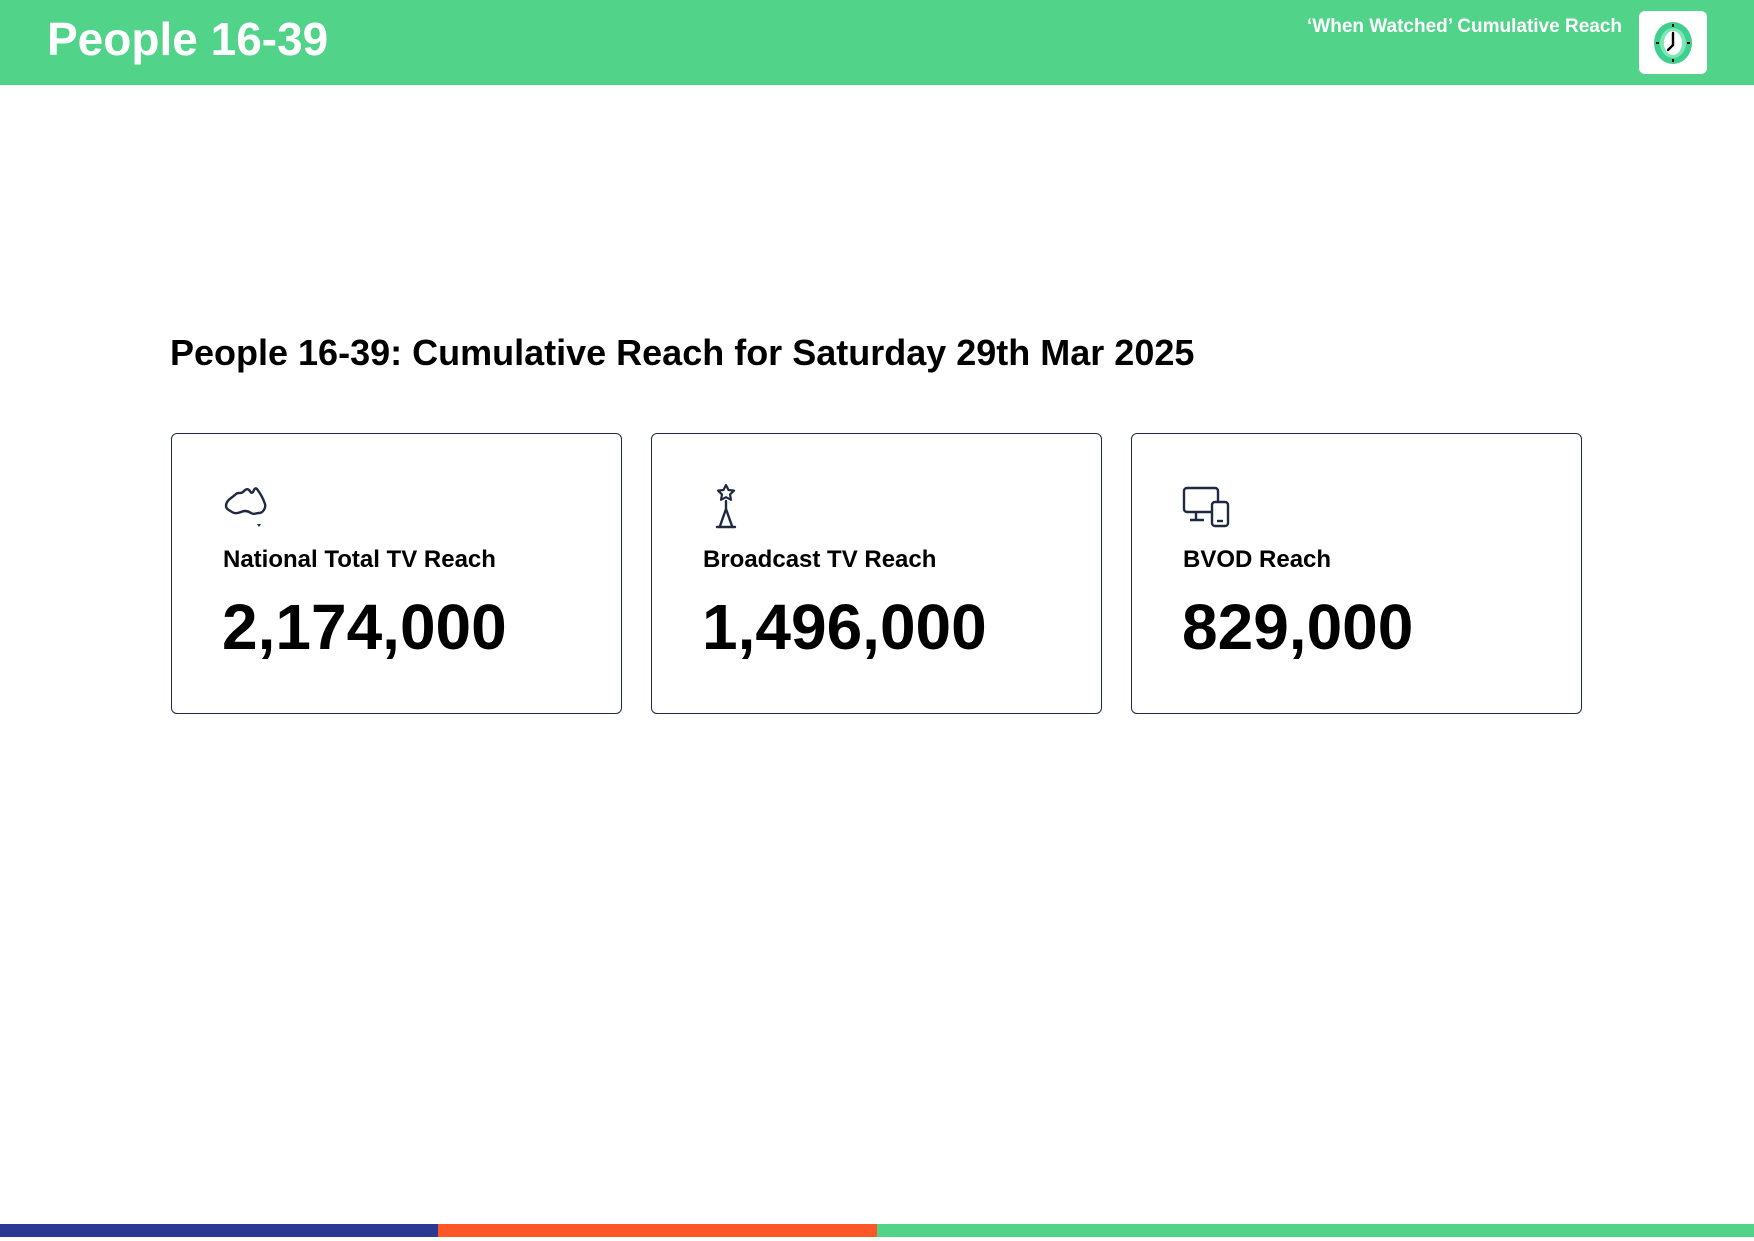  What do you see at coordinates (876, 573) in the screenshot?
I see `broadcast-tv-reach-card: Broadcast TV Reach 1,496,000` at bounding box center [876, 573].